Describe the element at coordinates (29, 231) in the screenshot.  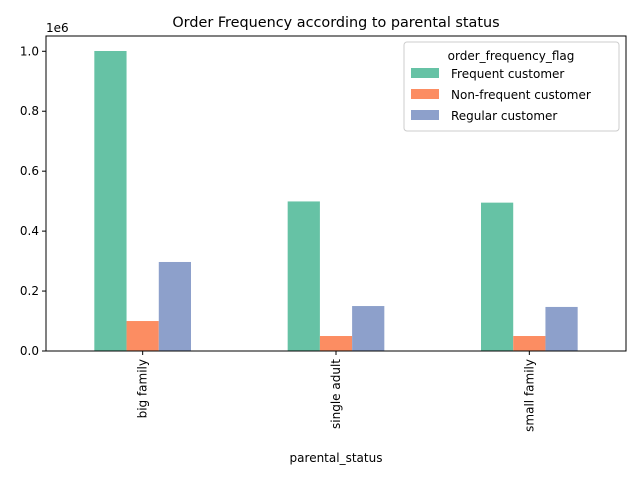
I see `y-tick-label: 0.4` at that location.